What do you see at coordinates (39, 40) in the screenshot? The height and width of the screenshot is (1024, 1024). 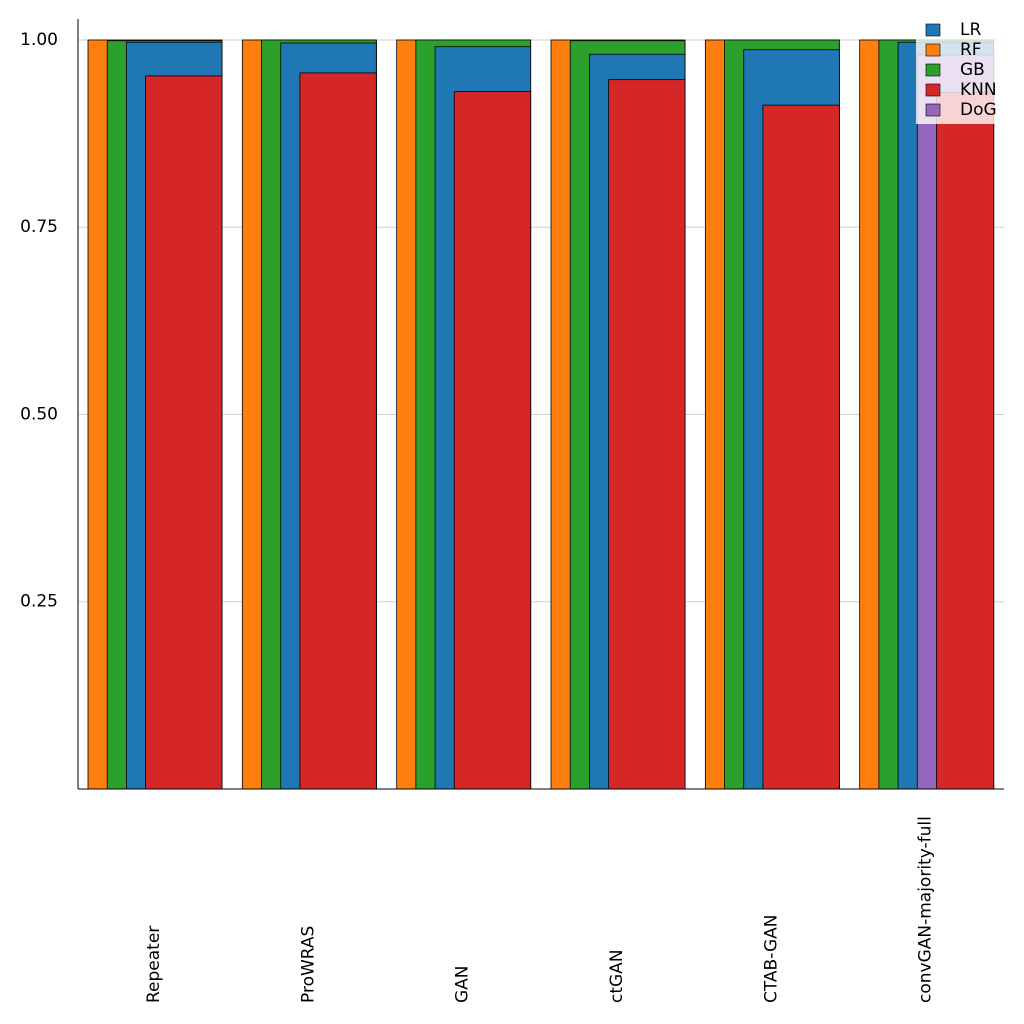 I see `y-tick-label: 1.00` at bounding box center [39, 40].